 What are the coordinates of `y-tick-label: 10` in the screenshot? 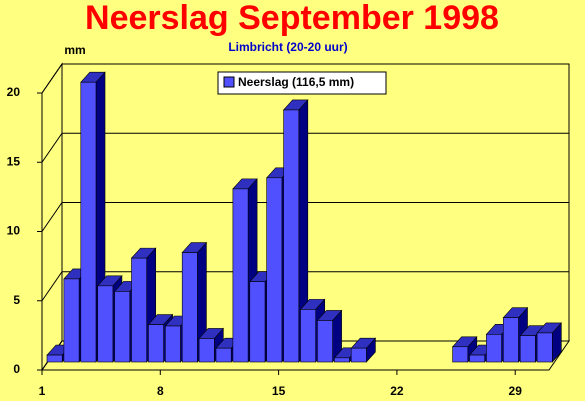 It's located at (14, 231).